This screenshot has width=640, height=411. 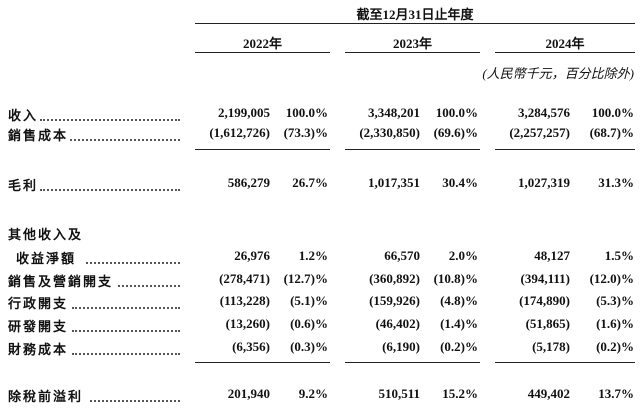 I want to click on cell-value: (113,228), so click(x=244, y=300).